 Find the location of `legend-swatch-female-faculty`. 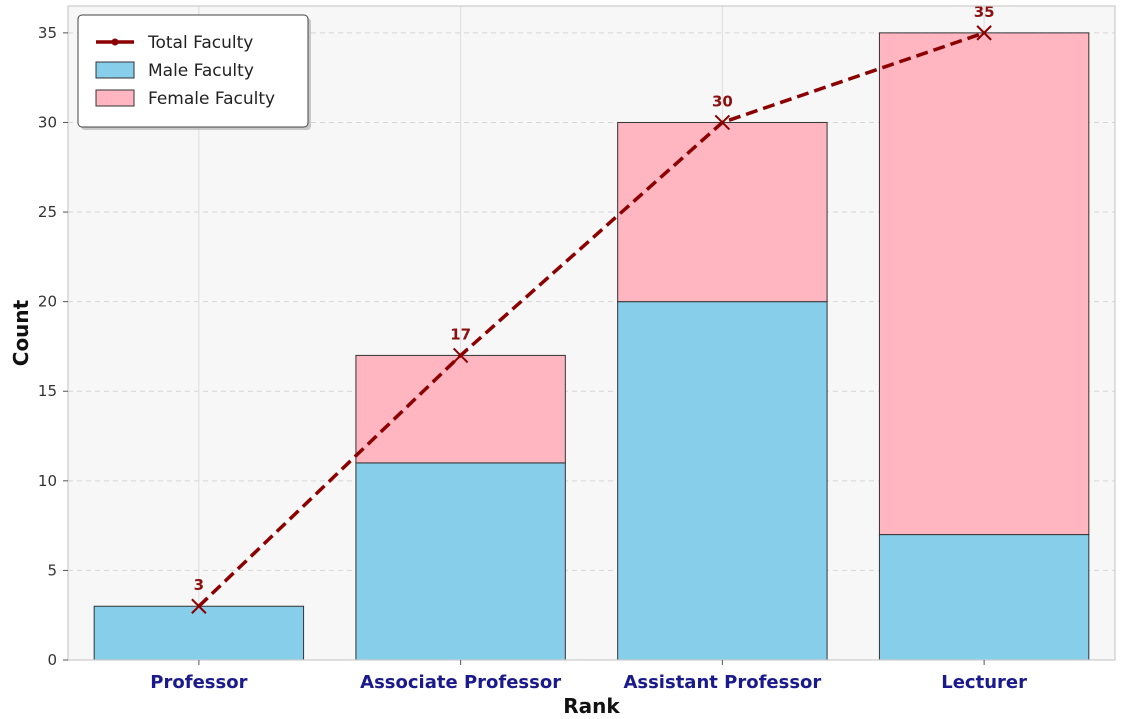

legend-swatch-female-faculty is located at coordinates (115, 98).